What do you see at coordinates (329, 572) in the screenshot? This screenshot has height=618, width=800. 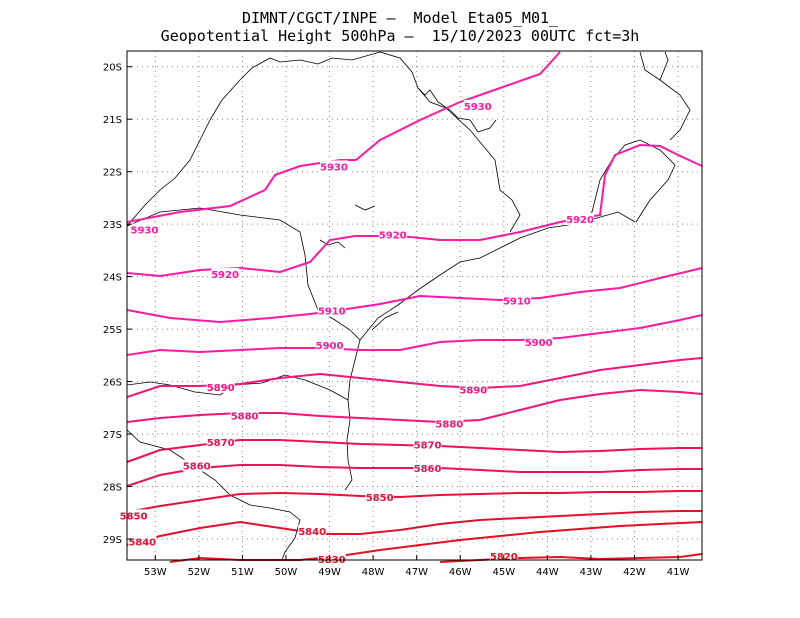 I see `lon-tick-label: 49W` at bounding box center [329, 572].